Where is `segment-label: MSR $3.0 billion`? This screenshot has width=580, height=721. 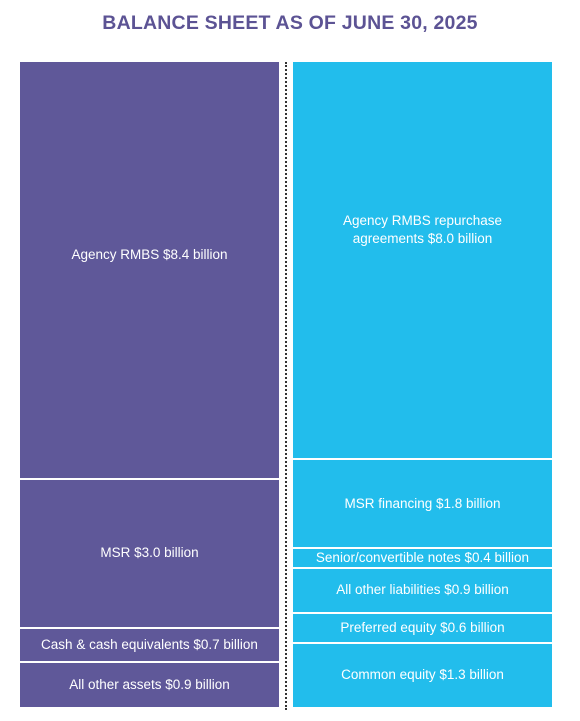
segment-label: MSR $3.0 billion is located at coordinates (149, 553).